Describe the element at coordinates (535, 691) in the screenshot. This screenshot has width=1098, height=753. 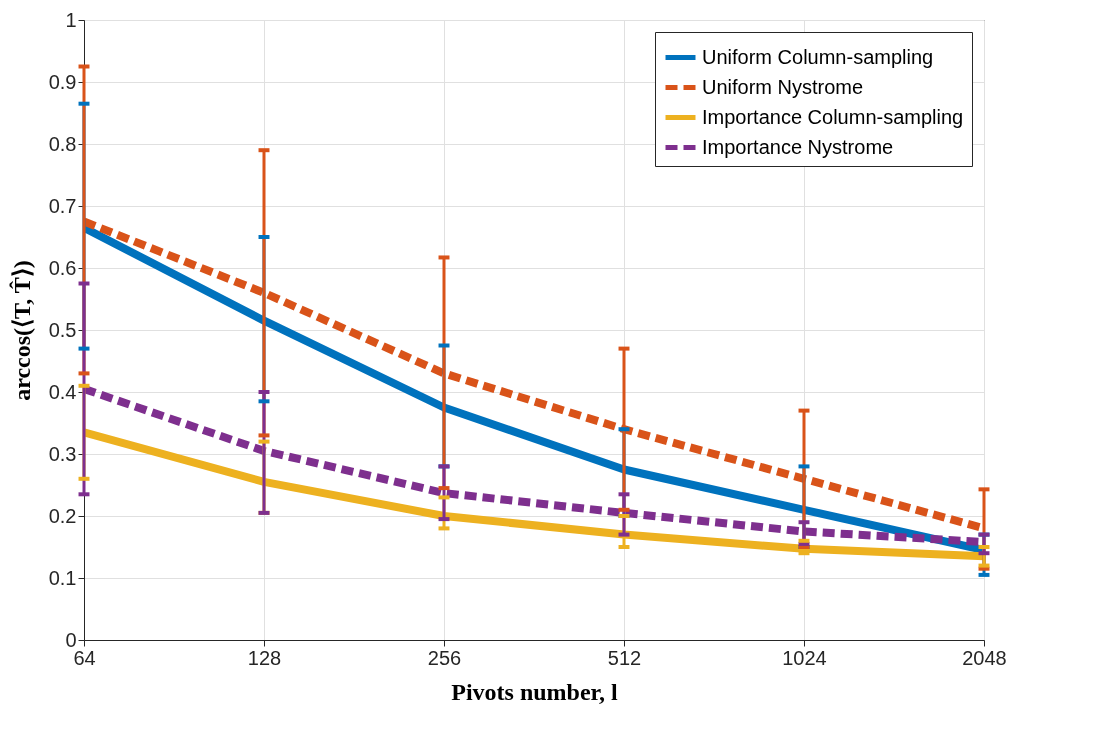
I see `x-axis-title: Pivots number, l` at that location.